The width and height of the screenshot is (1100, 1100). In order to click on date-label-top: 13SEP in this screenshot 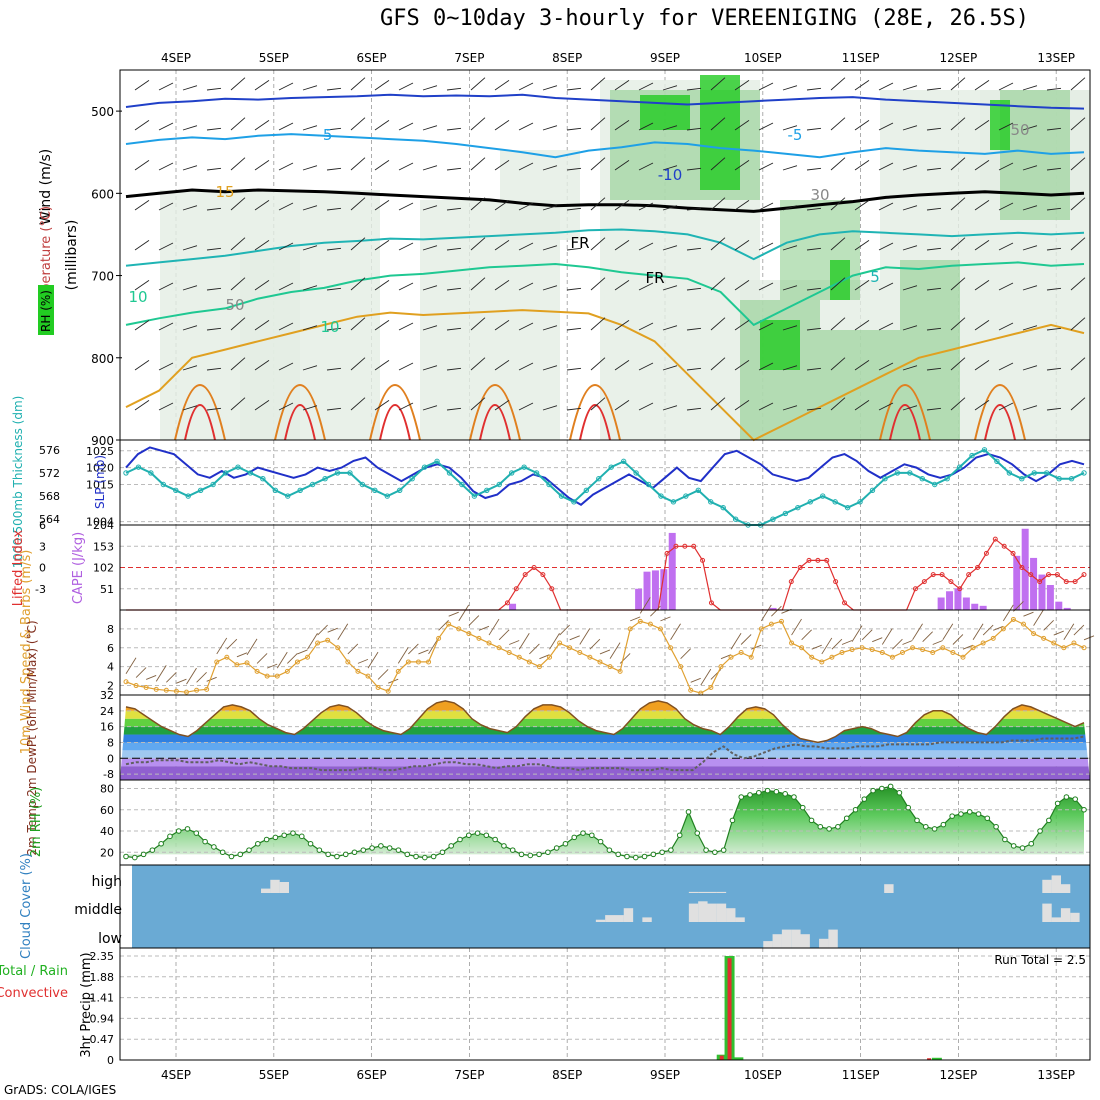, I will do `click(1056, 58)`.